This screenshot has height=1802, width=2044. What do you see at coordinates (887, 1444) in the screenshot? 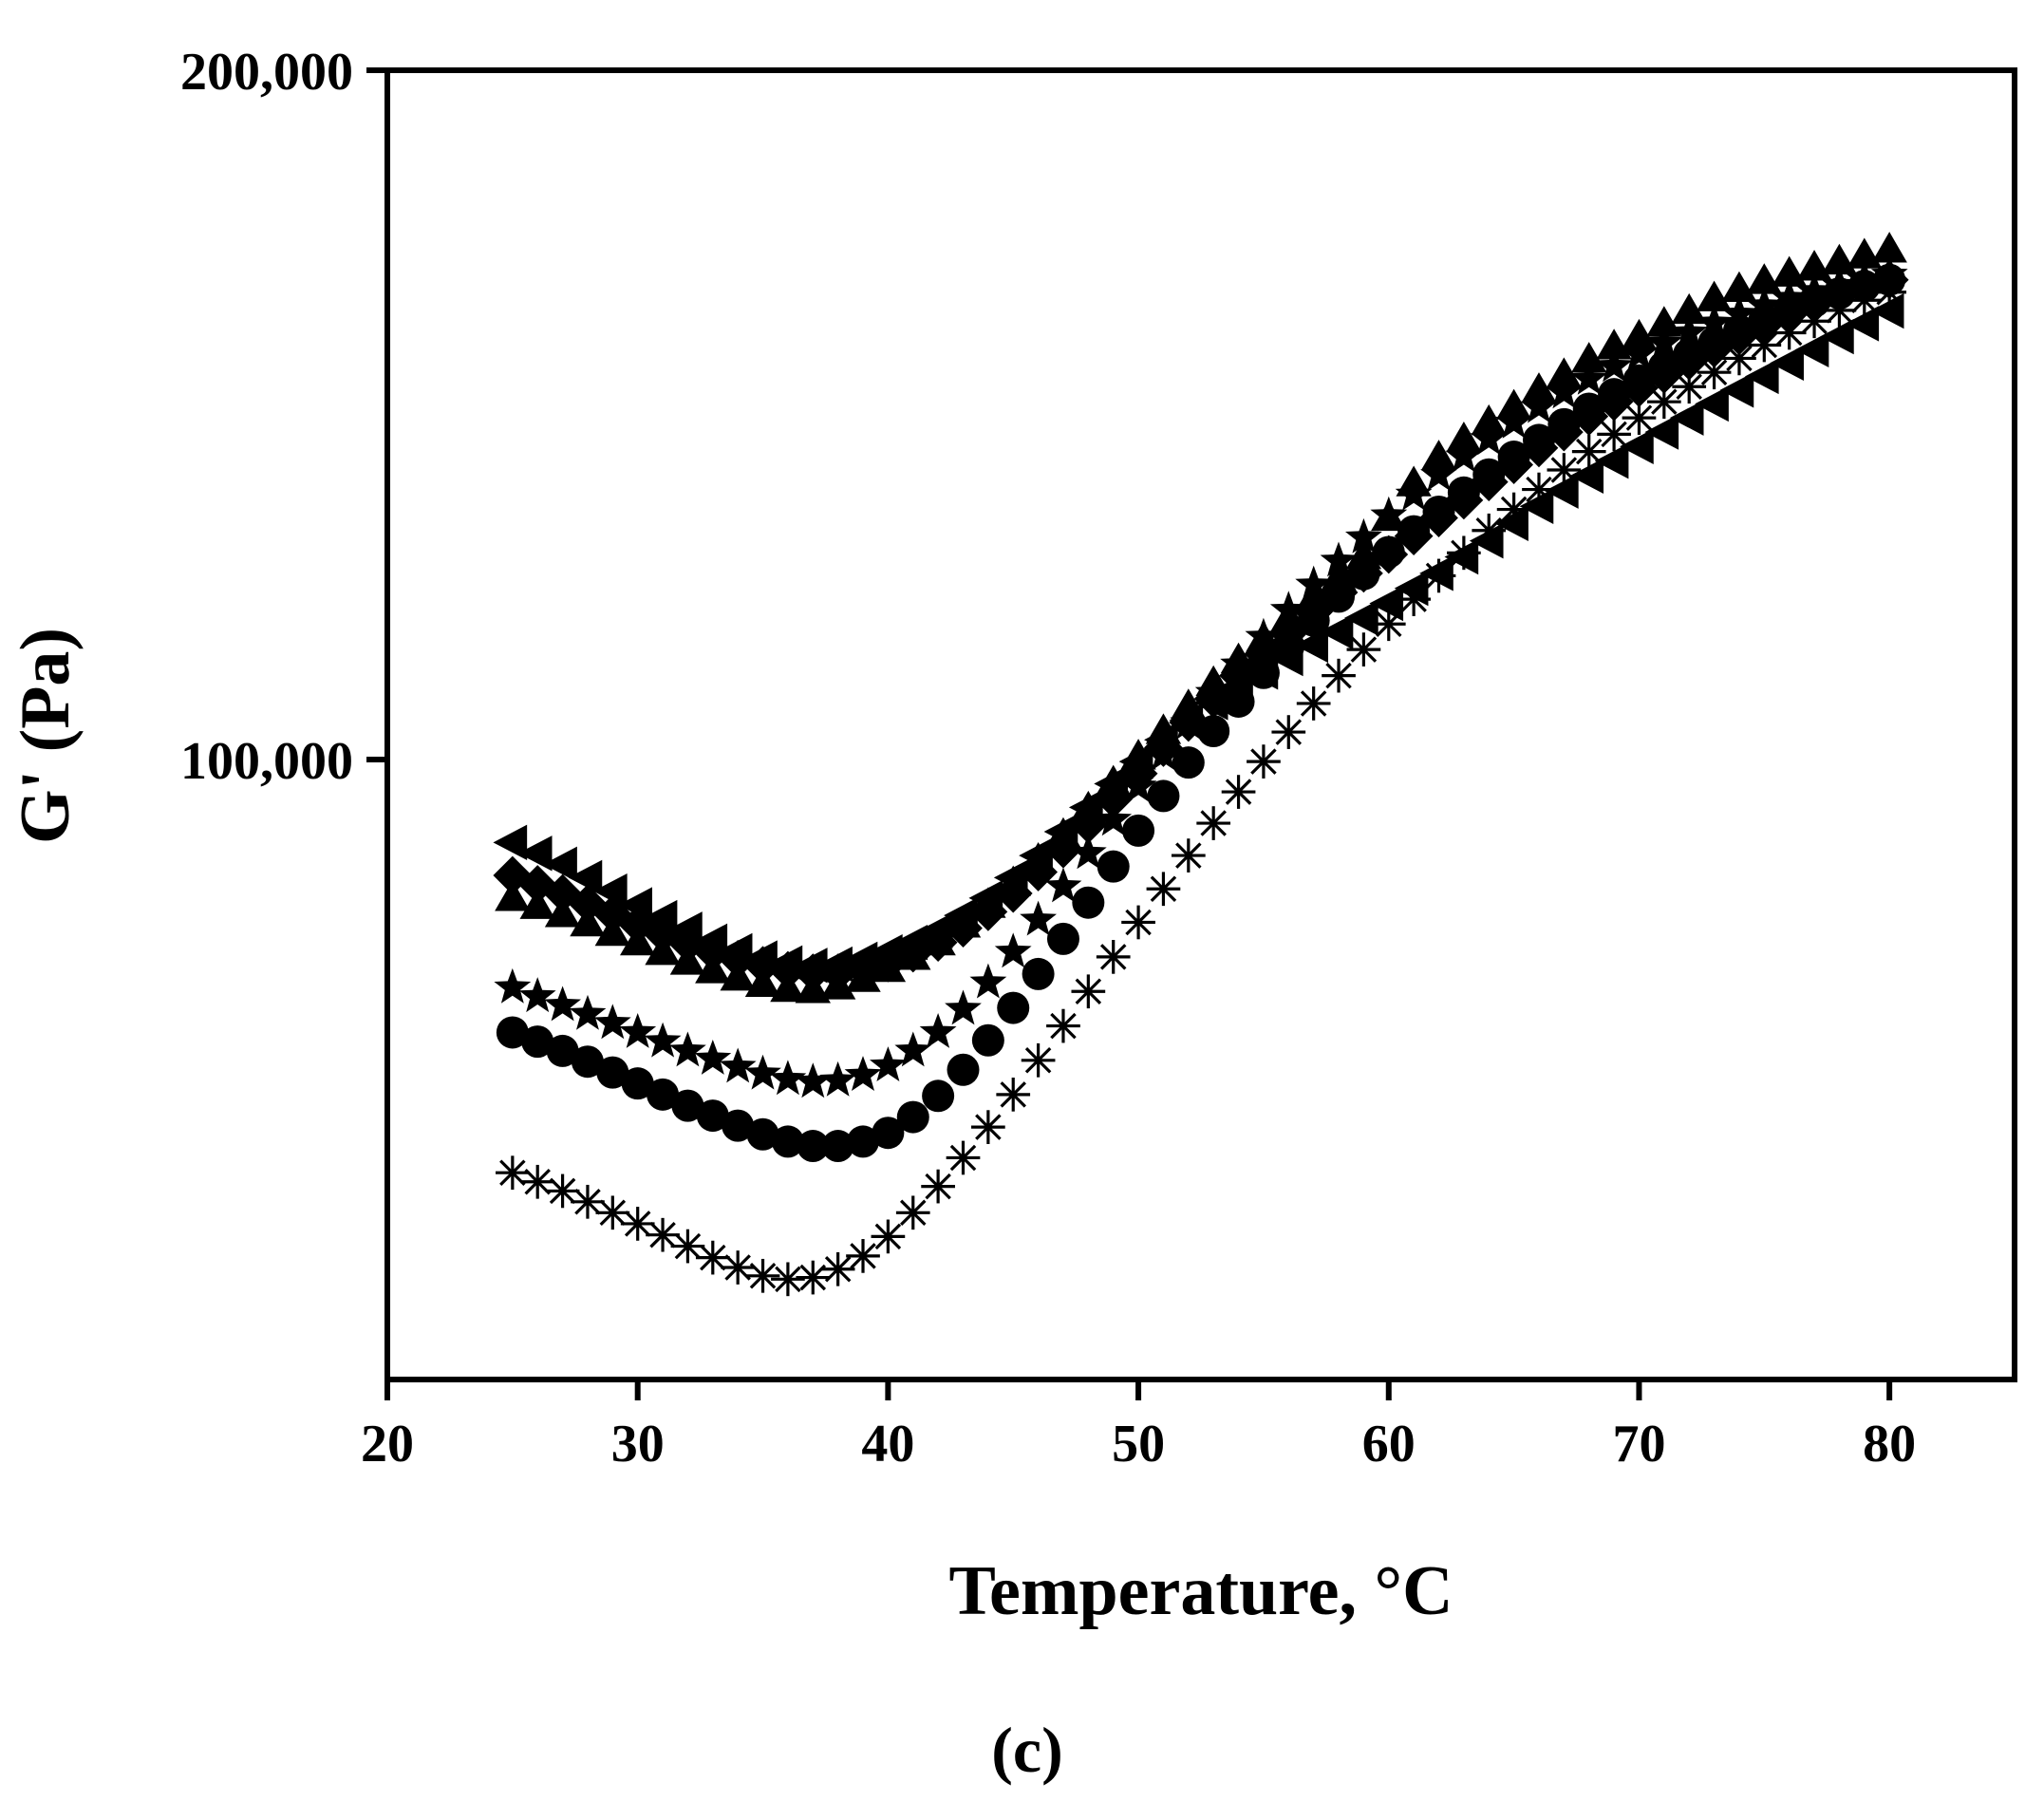
I see `x-tick-label-40: 40` at bounding box center [887, 1444].